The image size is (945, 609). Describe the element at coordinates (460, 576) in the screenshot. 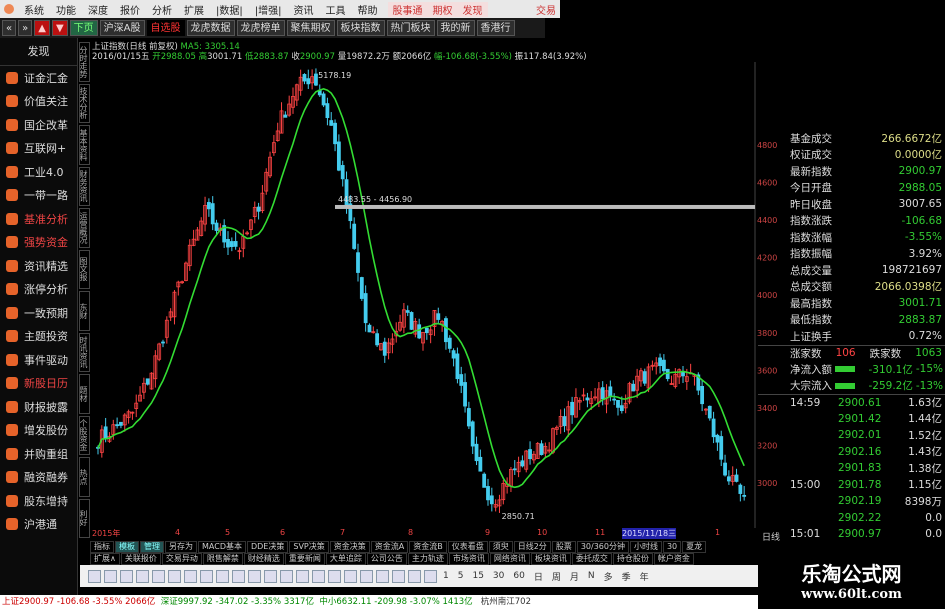

I see `period-button: 5` at that location.